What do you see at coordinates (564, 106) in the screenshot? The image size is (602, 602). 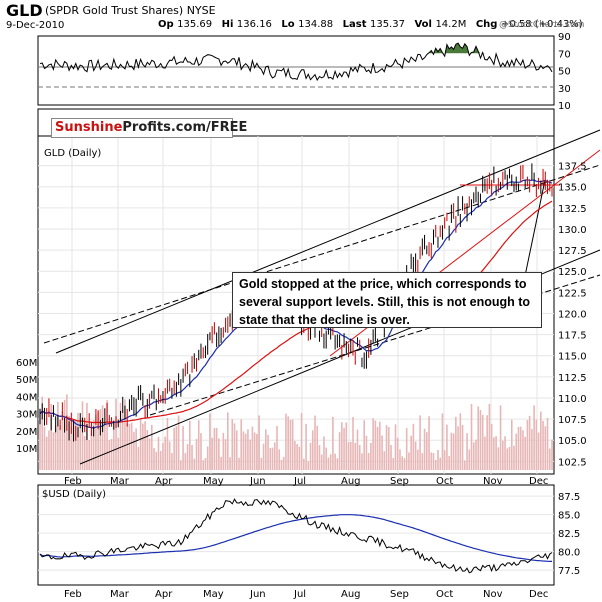 I see `rsi-tick-label: 10` at bounding box center [564, 106].